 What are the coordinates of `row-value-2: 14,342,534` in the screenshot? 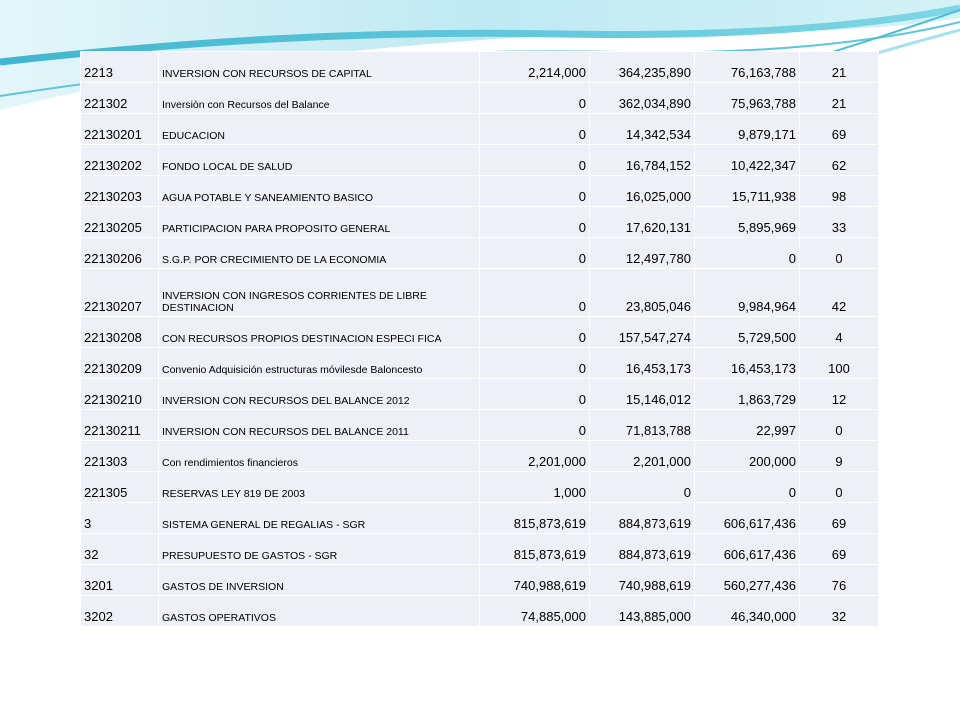 It's located at (642, 129).